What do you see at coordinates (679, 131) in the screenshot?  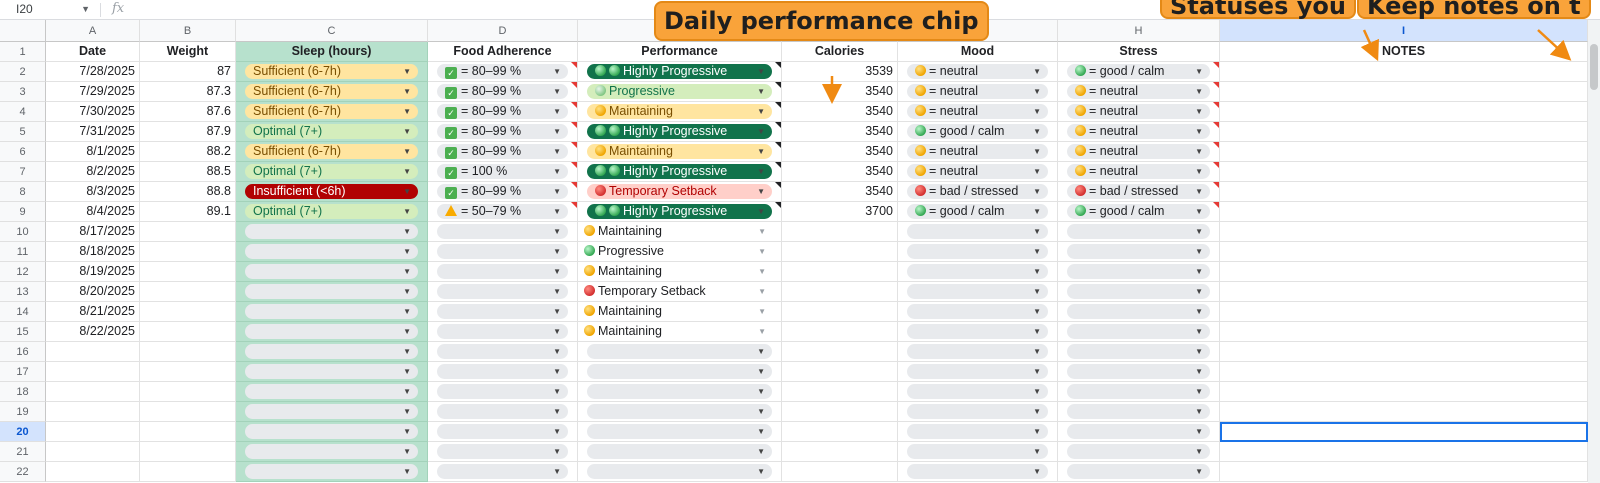 I see `performance-dropdown-chip: Highly Progressive ▼` at bounding box center [679, 131].